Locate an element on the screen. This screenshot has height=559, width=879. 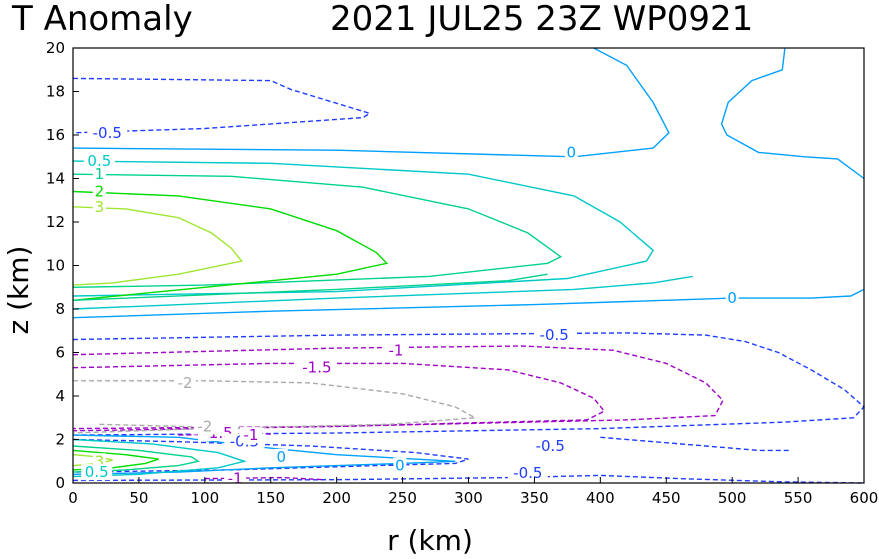
contour-line--1 is located at coordinates (264, 478).